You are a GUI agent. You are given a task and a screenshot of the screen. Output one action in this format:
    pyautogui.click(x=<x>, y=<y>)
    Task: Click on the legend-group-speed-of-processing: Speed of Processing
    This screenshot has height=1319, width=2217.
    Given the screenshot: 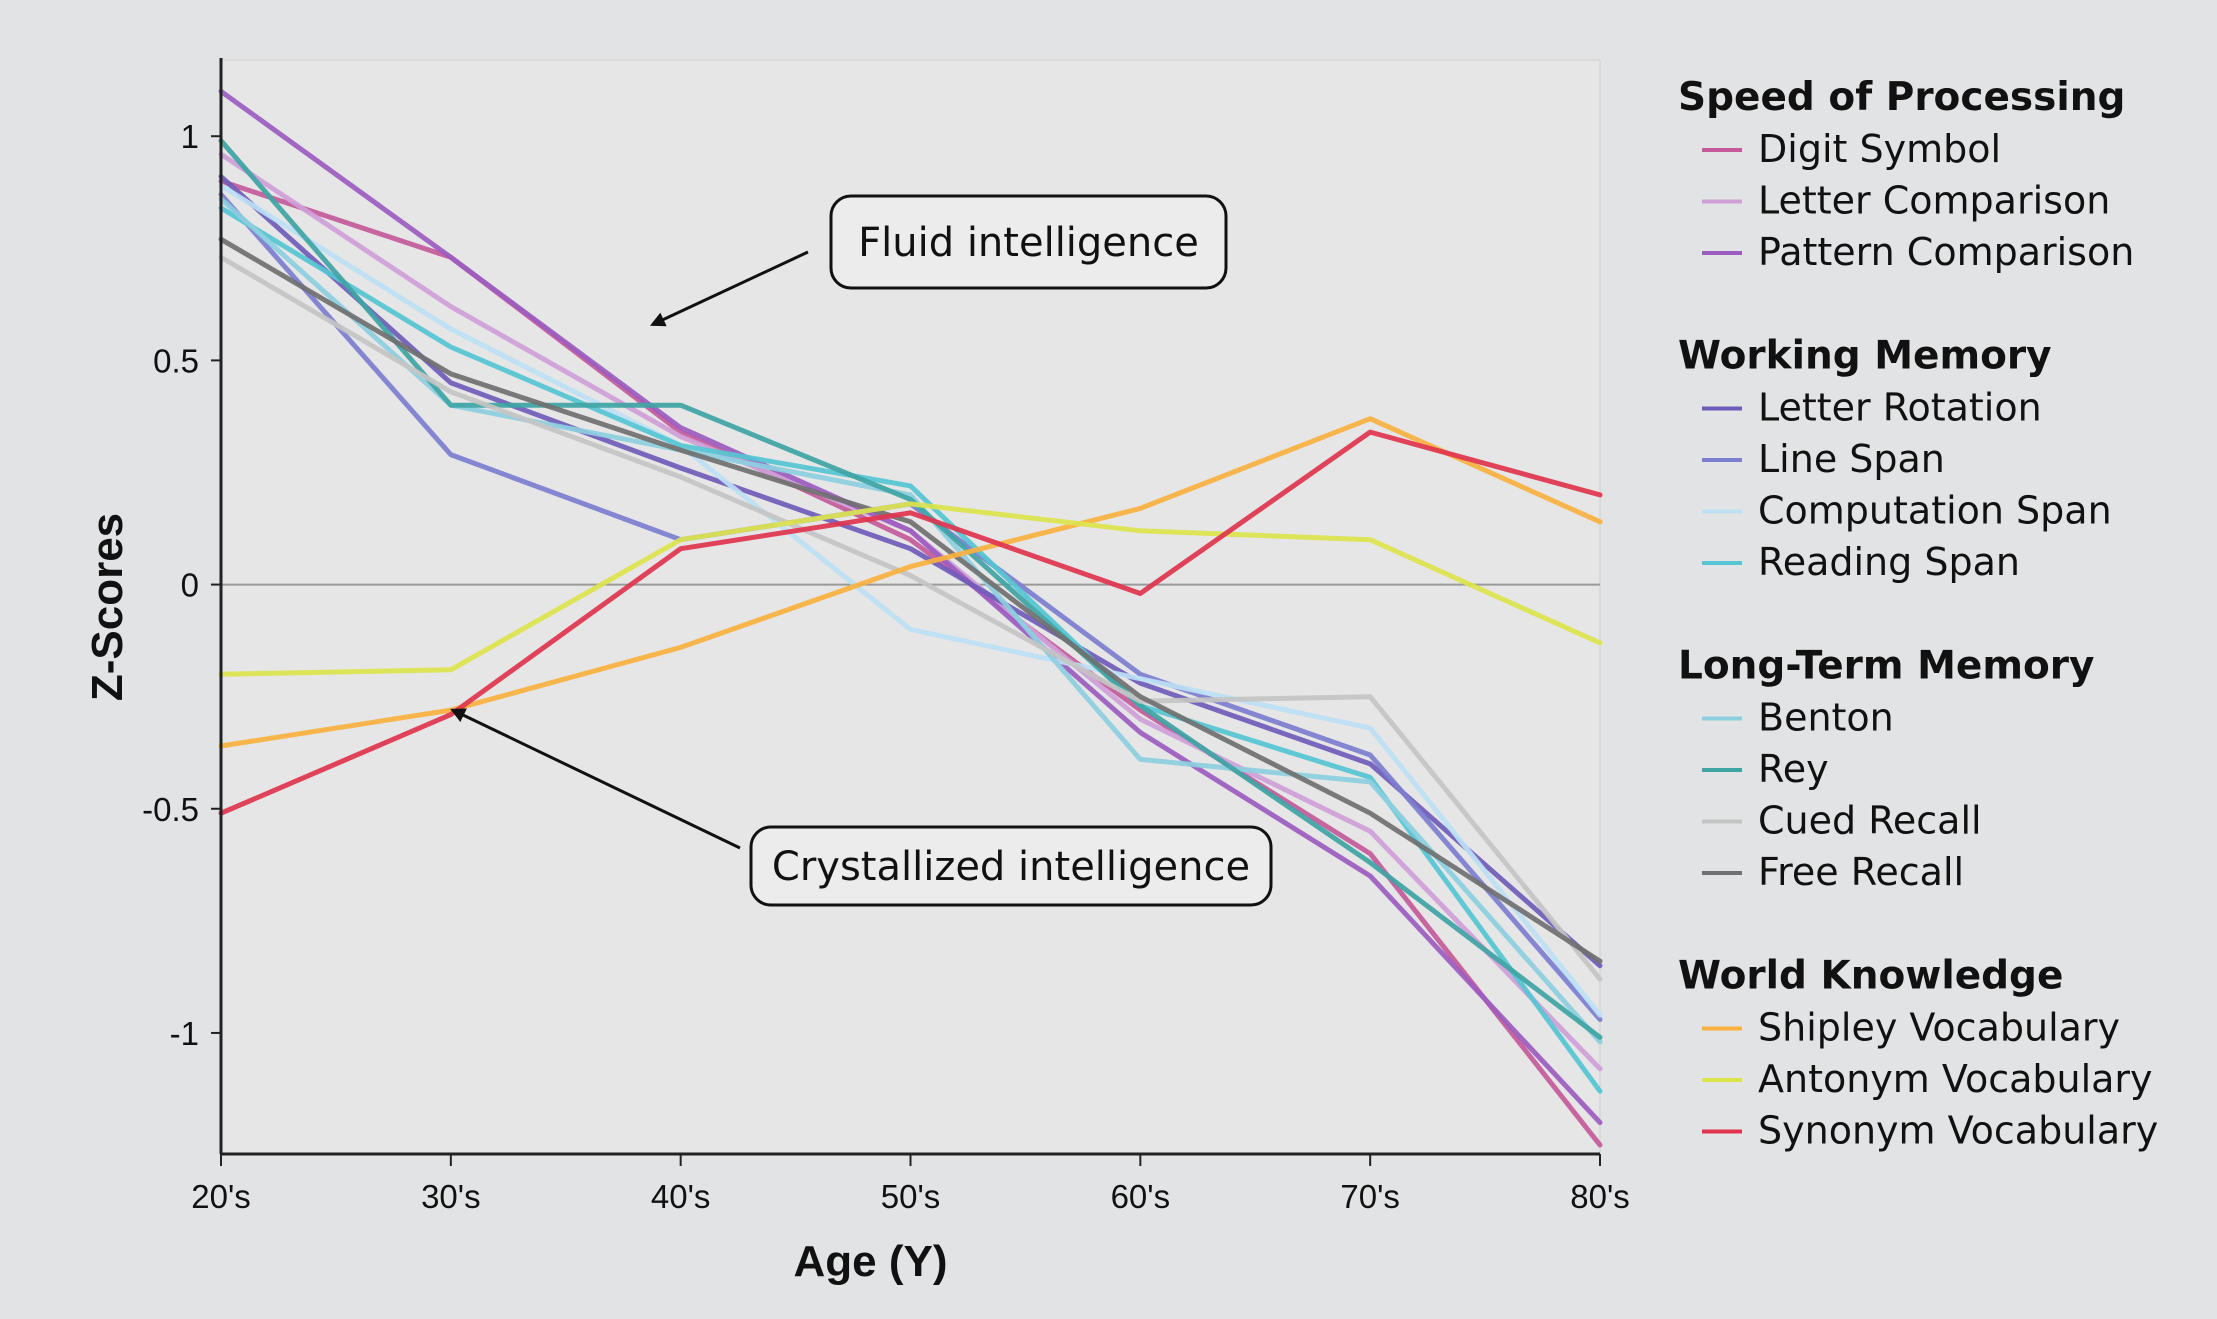 What is the action you would take?
    pyautogui.click(x=1901, y=97)
    